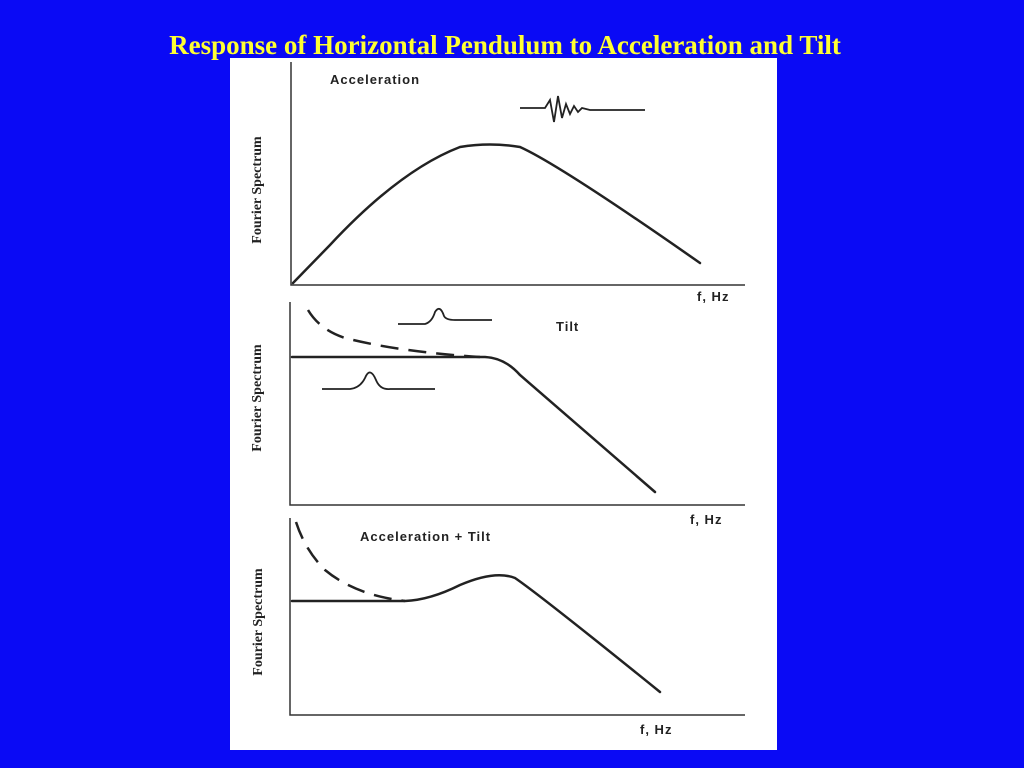 This screenshot has height=768, width=1024. I want to click on panel-label: Acceleration + Tilt, so click(425, 536).